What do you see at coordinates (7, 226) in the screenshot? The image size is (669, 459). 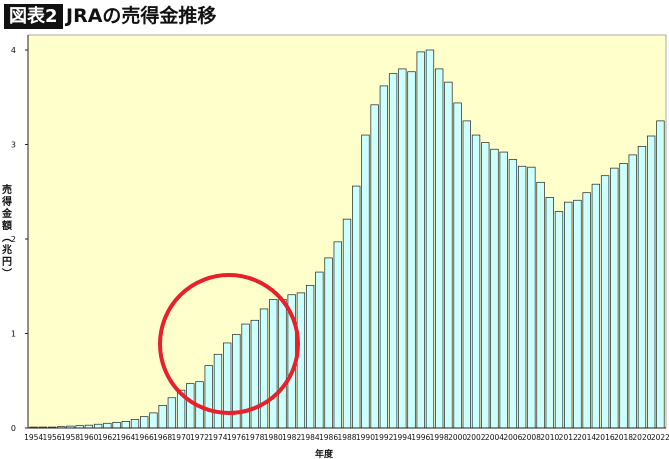 I see `y-axis-label-char: 額` at bounding box center [7, 226].